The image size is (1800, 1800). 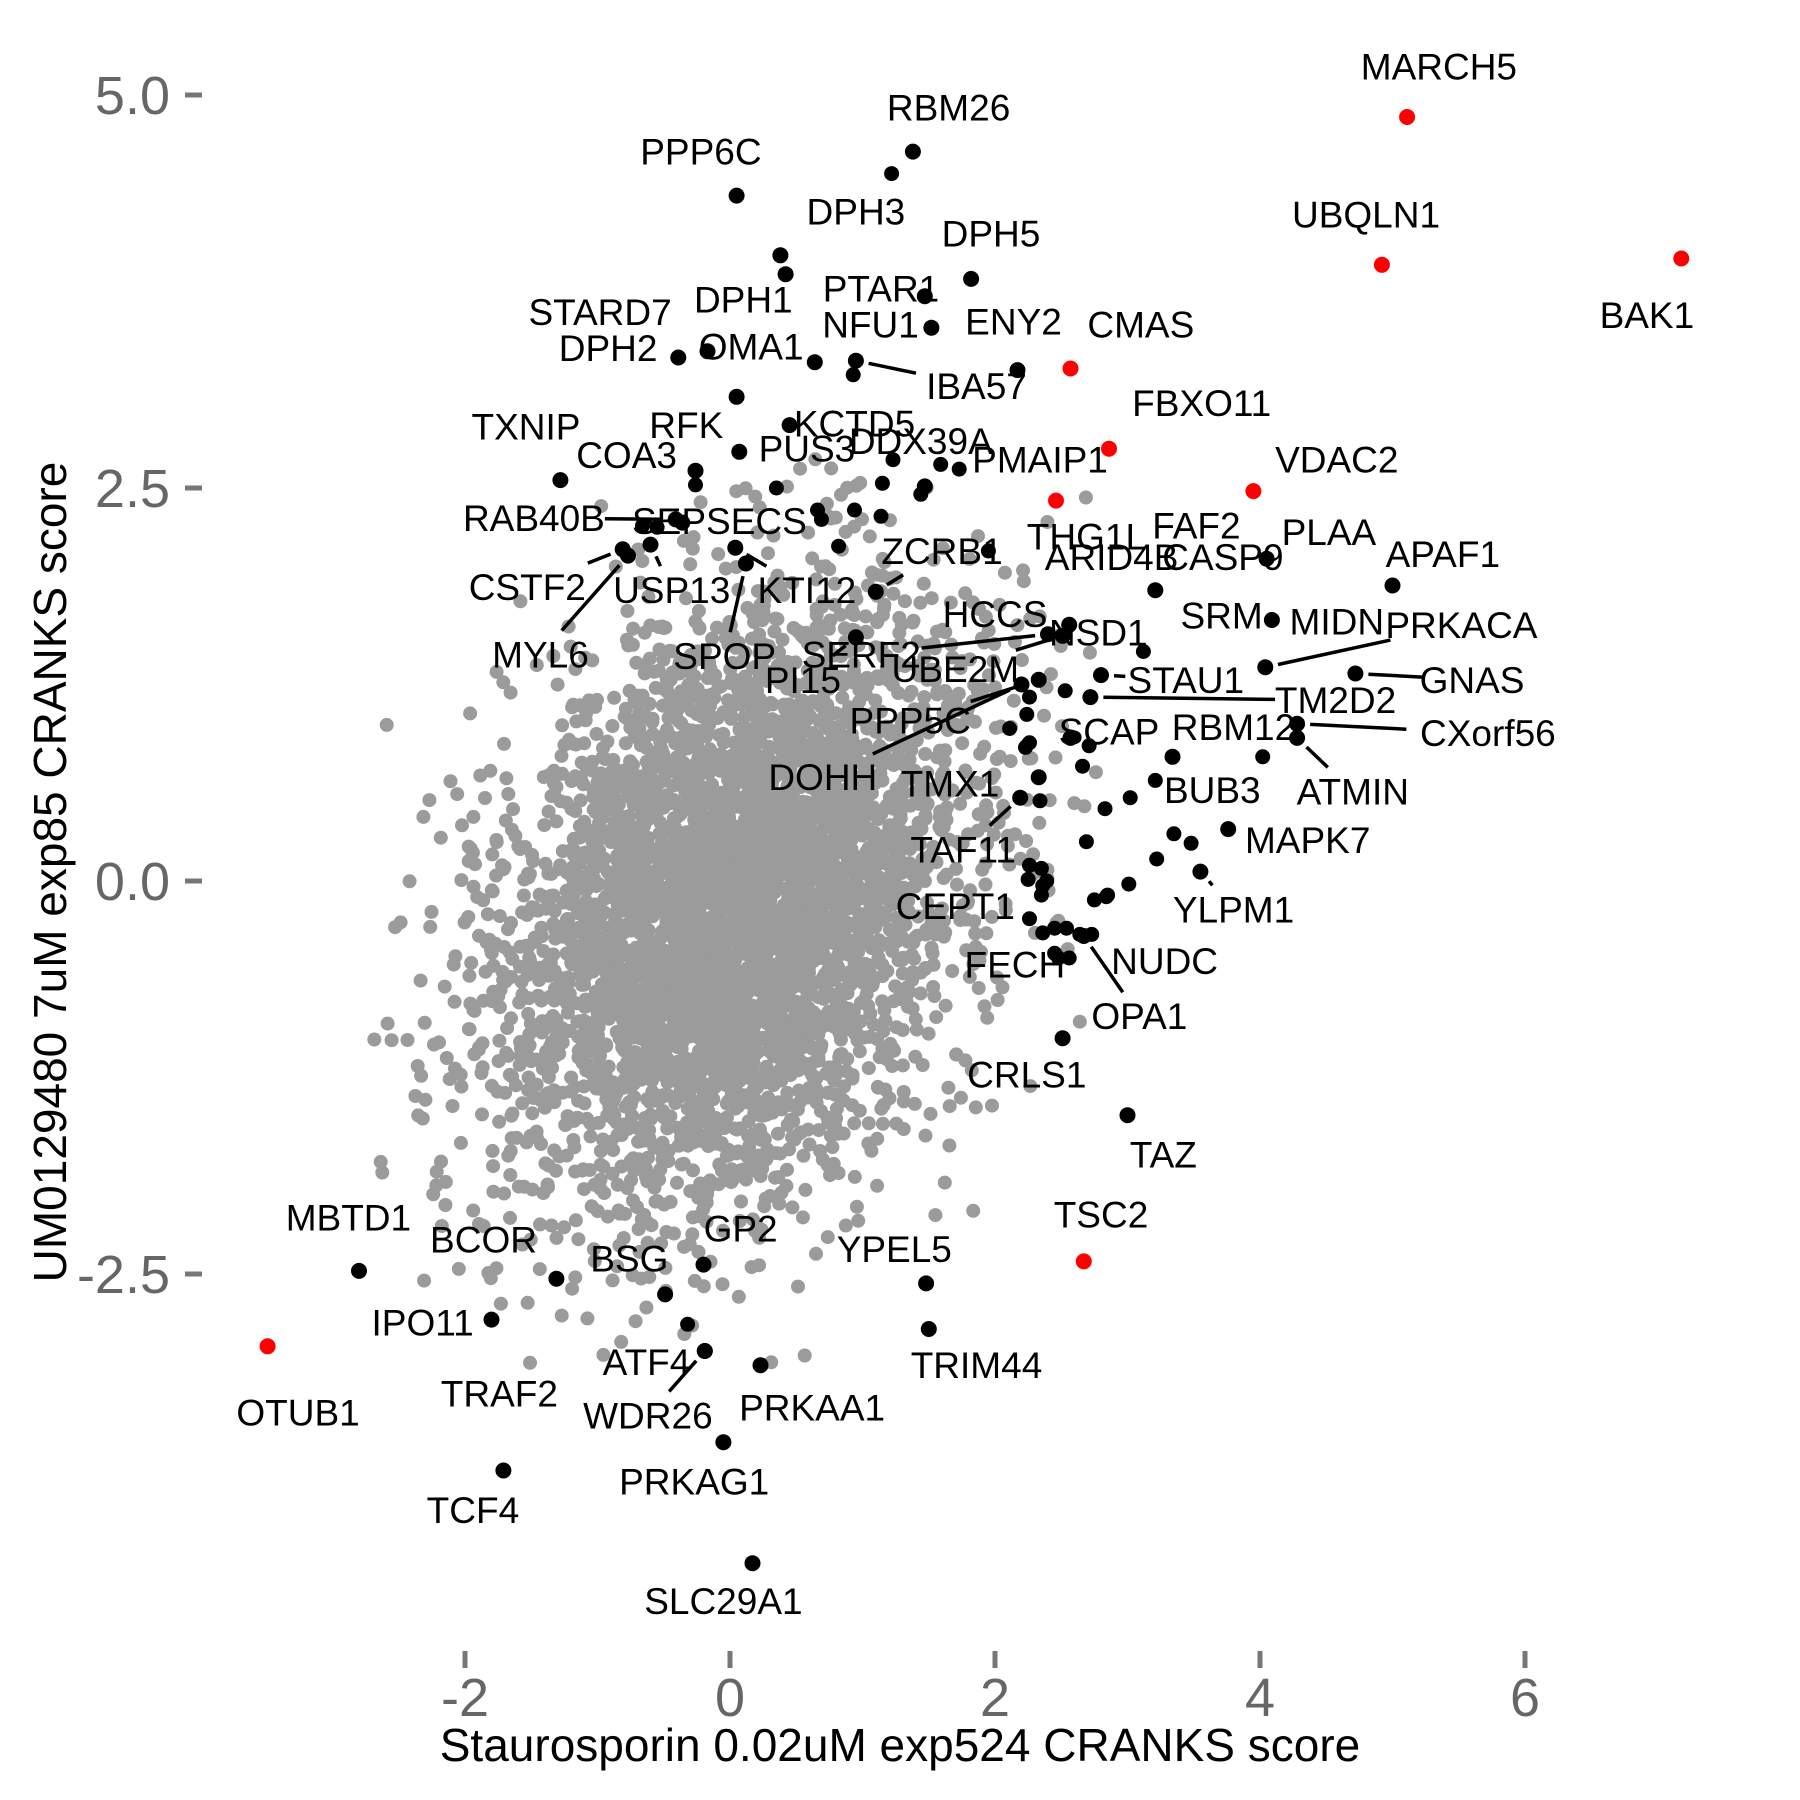 I want to click on gene-label-TCF4: TCF4, so click(x=473, y=1510).